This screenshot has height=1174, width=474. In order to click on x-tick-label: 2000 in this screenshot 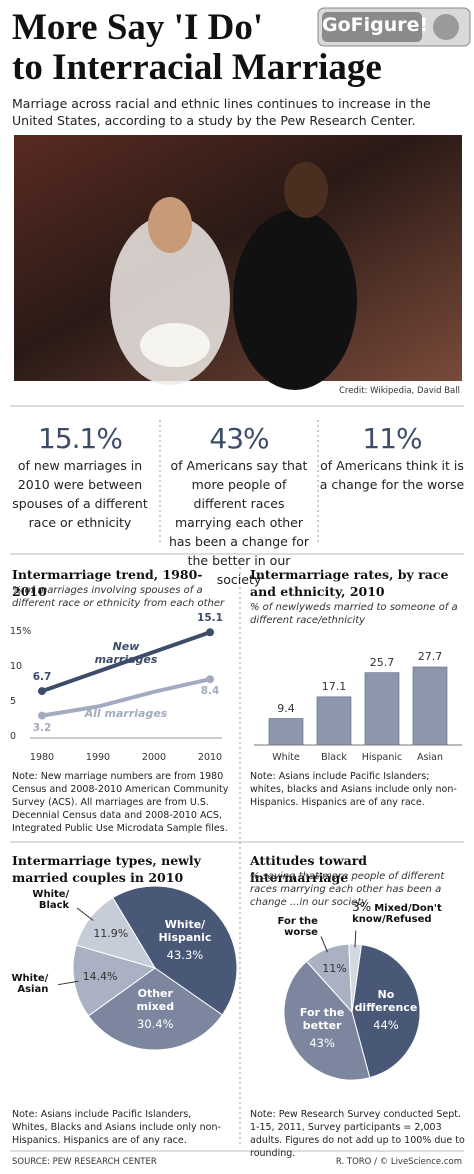, I will do `click(154, 757)`.